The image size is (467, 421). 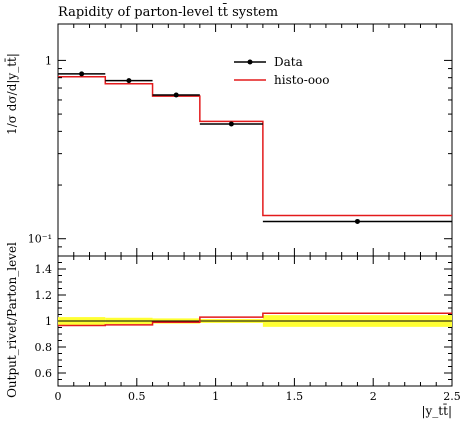 What do you see at coordinates (44, 347) in the screenshot?
I see `ratio-y-tick-label-1: 0.8` at bounding box center [44, 347].